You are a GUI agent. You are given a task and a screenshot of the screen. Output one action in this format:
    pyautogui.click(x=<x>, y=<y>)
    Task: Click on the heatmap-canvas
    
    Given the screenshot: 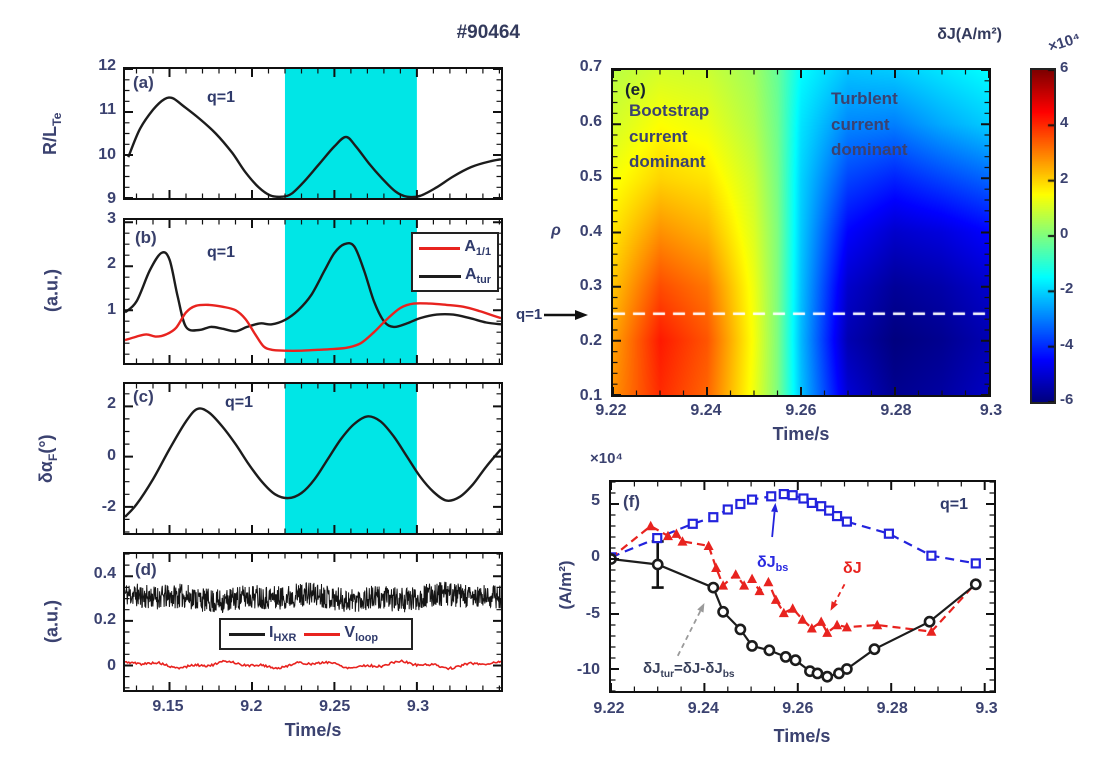 What is the action you would take?
    pyautogui.click(x=801, y=232)
    